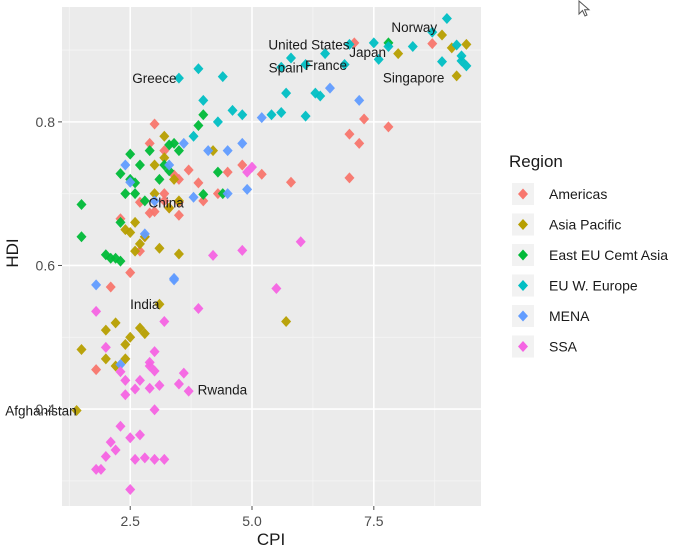 The image size is (699, 559). Describe the element at coordinates (536, 161) in the screenshot. I see `legend-title: Region` at that location.